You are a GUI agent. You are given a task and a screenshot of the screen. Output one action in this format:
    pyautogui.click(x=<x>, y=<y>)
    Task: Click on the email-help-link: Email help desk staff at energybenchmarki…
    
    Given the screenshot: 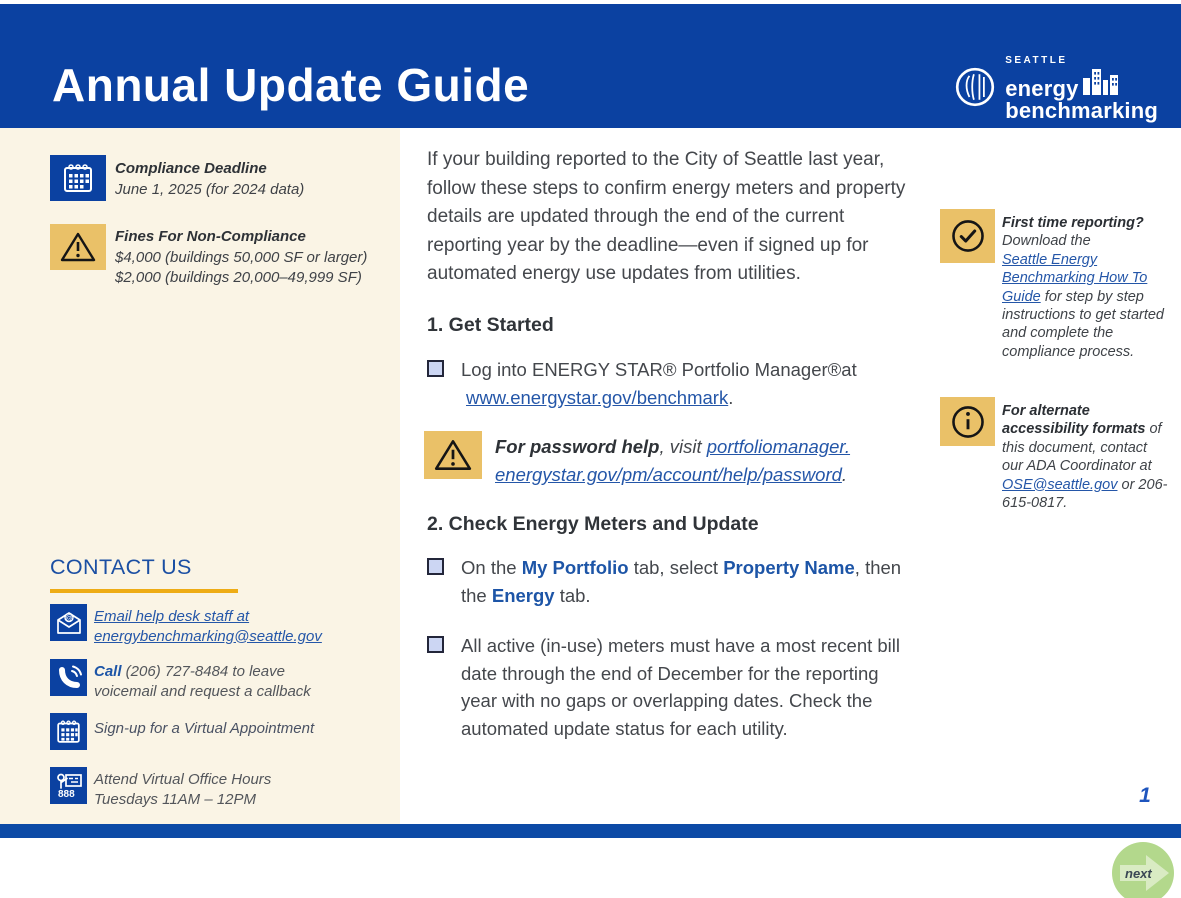 What is the action you would take?
    pyautogui.click(x=208, y=626)
    